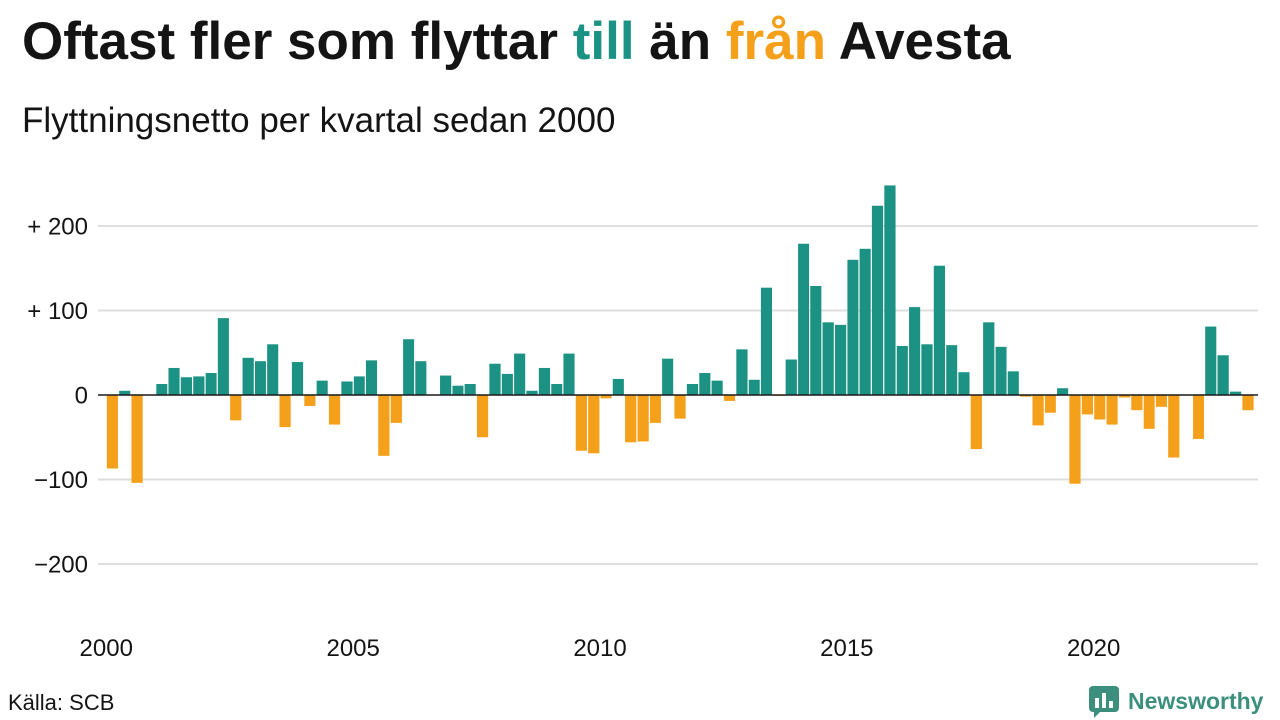 This screenshot has height=720, width=1280. What do you see at coordinates (61, 565) in the screenshot?
I see `y-tick-label: −200` at bounding box center [61, 565].